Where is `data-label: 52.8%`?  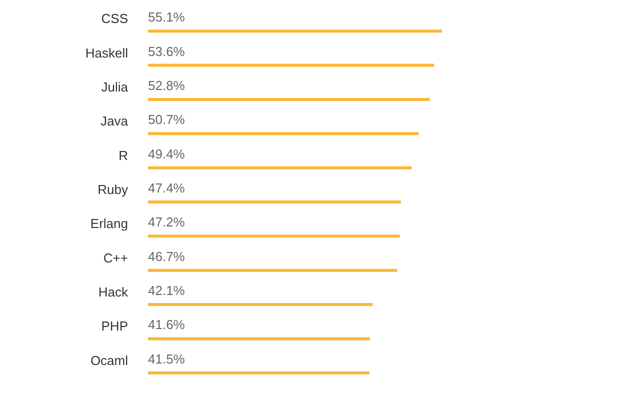
data-label: 52.8% is located at coordinates (167, 85).